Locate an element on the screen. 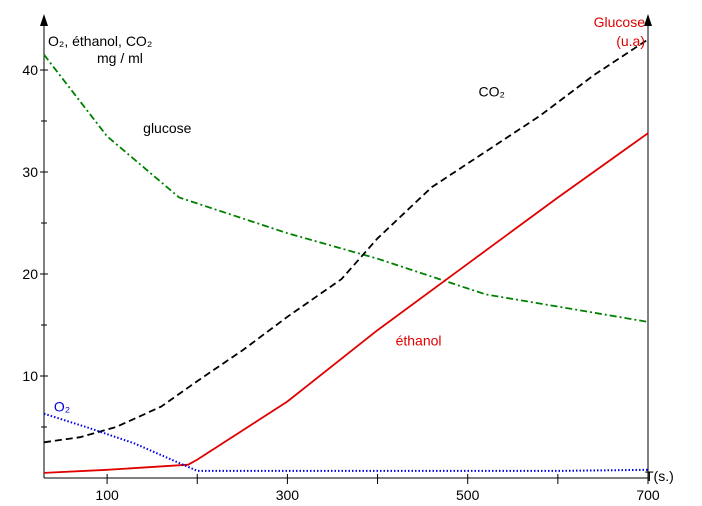 Image resolution: width=702 pixels, height=506 pixels. x-tick-label: 700 is located at coordinates (648, 495).